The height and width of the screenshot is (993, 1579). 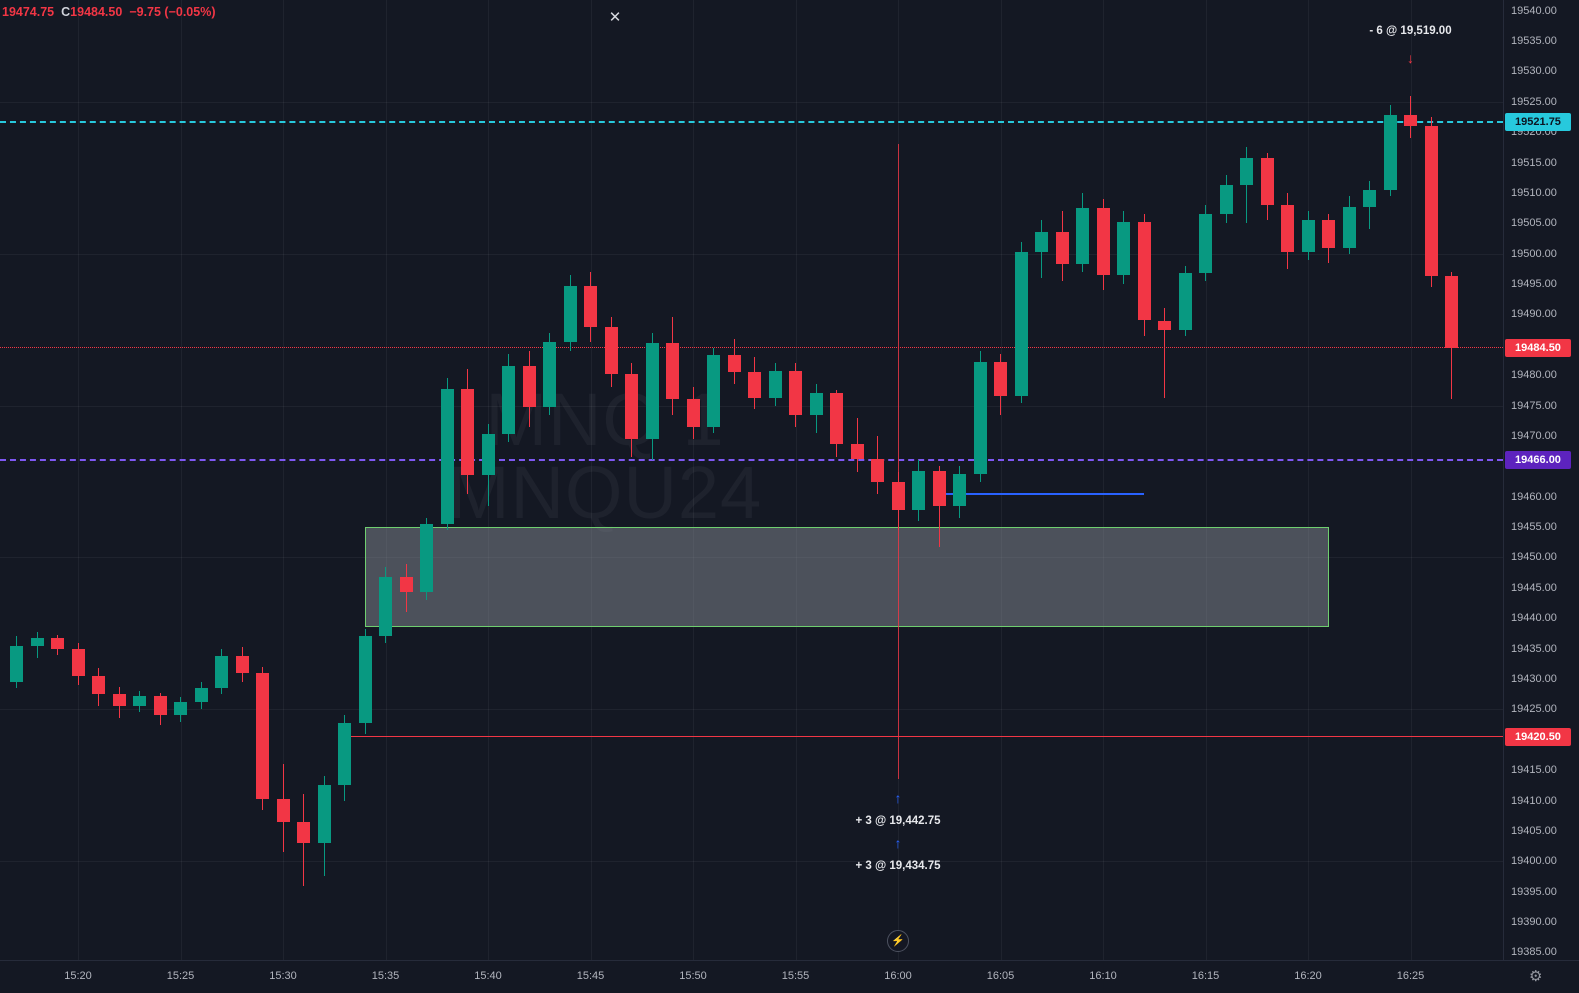 I want to click on time-tick-label: 16:00, so click(x=898, y=976).